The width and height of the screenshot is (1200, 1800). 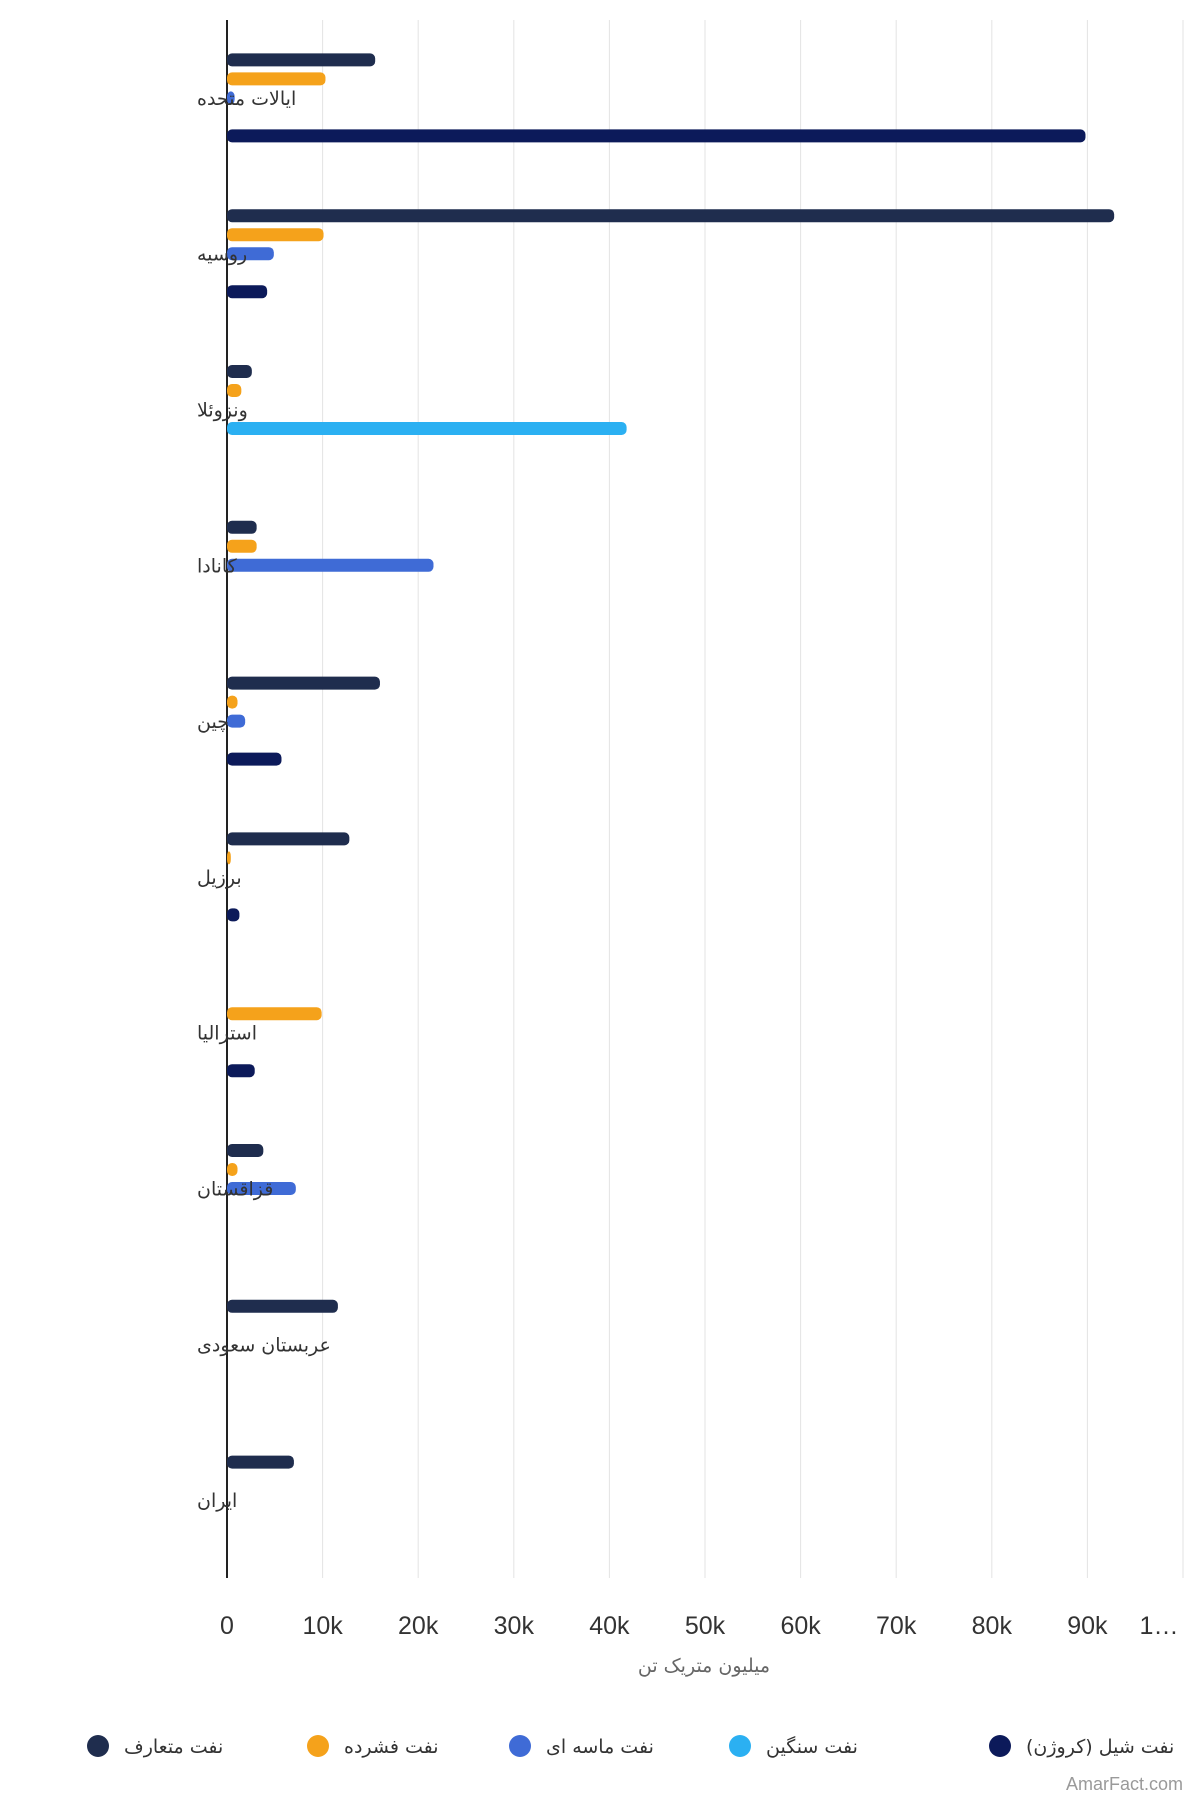 What do you see at coordinates (1100, 1747) in the screenshot?
I see `legend-label: نفت شیل (کروژن)` at bounding box center [1100, 1747].